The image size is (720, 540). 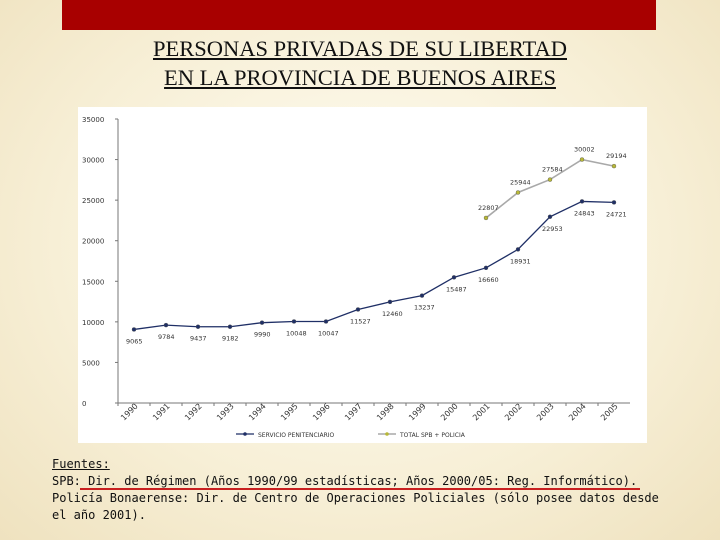 I want to click on data-label-2: 25944, so click(x=520, y=182).